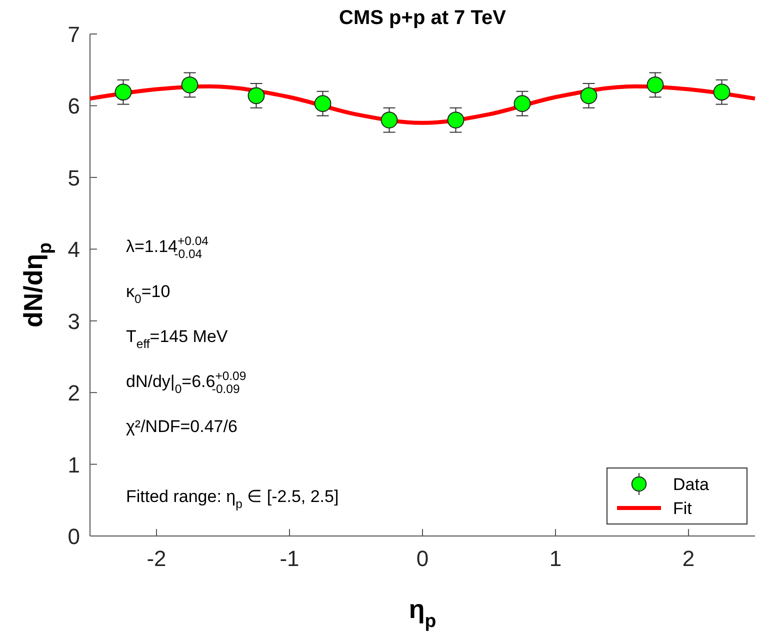  I want to click on x-tick-label: -1, so click(290, 558).